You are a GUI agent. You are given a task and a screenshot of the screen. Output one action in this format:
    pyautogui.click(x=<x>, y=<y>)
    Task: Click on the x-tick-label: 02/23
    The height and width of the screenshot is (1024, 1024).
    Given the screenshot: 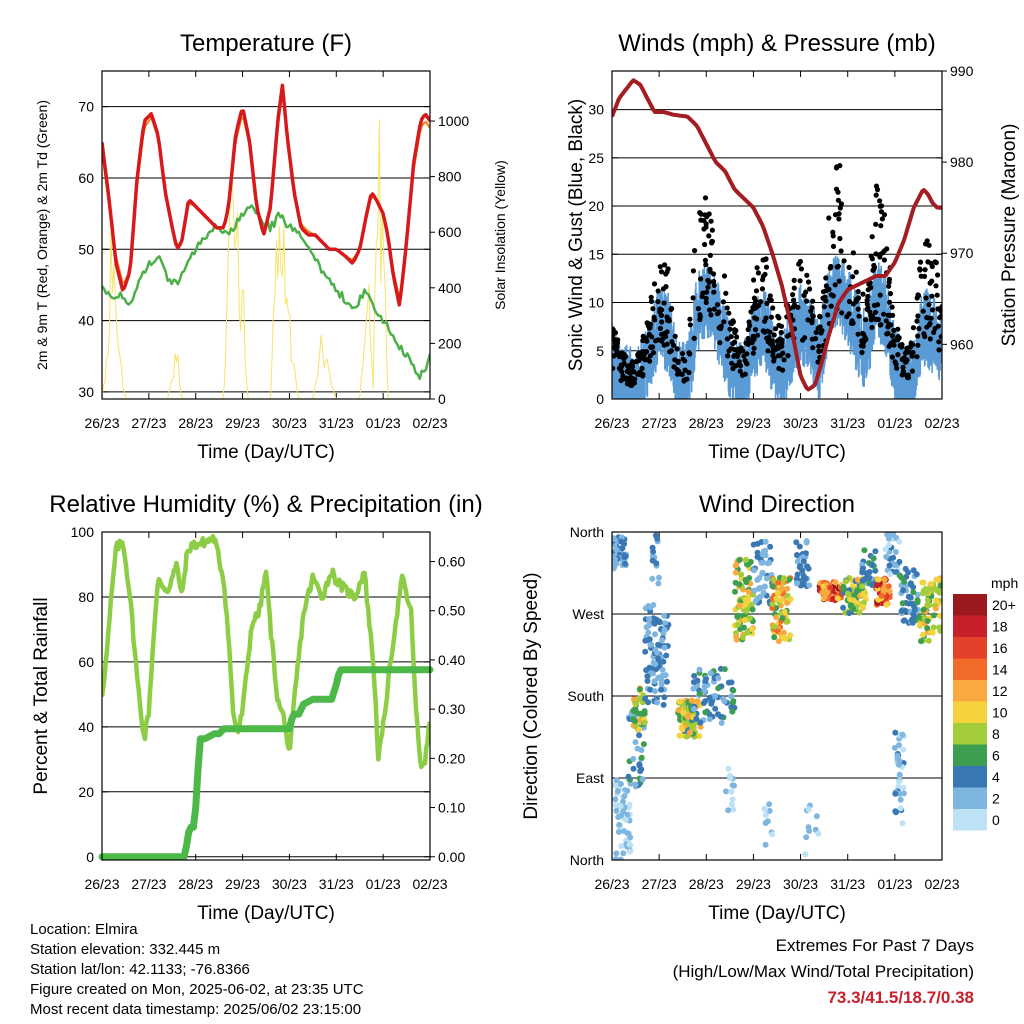 What is the action you would take?
    pyautogui.click(x=429, y=423)
    